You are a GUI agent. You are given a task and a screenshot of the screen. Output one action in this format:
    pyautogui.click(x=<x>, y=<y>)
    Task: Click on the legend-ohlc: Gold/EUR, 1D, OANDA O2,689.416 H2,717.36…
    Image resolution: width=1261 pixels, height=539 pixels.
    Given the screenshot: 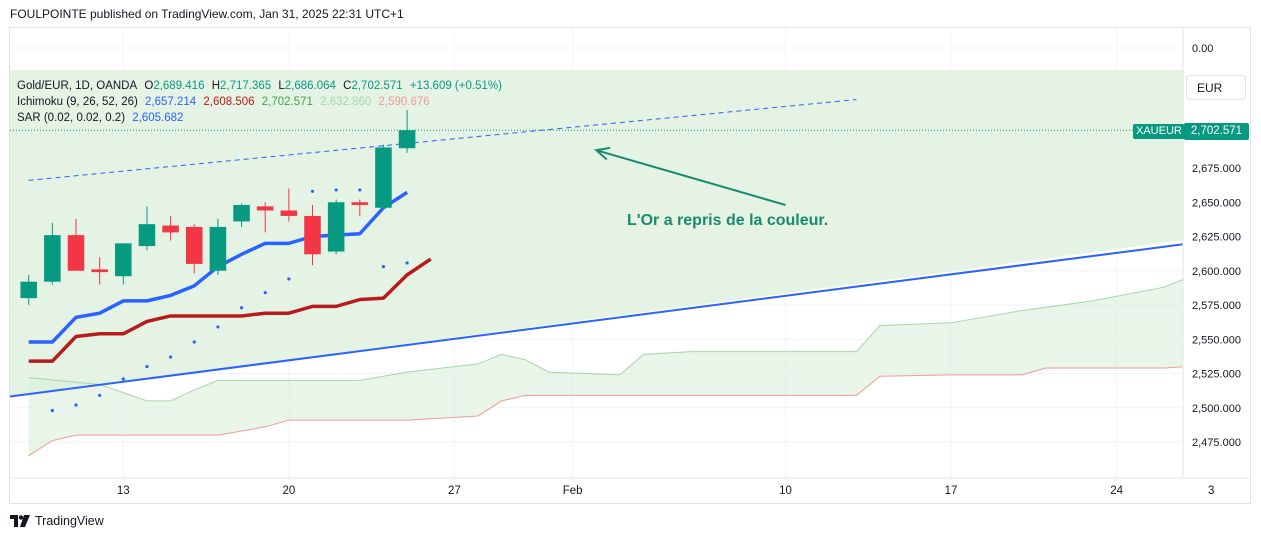 What is the action you would take?
    pyautogui.click(x=261, y=86)
    